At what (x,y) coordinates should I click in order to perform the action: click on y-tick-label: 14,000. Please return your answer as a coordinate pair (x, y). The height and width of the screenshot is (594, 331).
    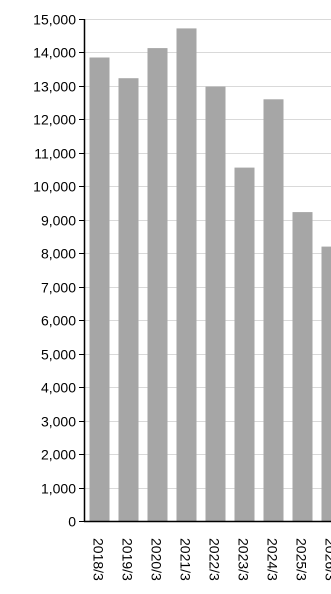
    Looking at the image, I should click on (54, 53).